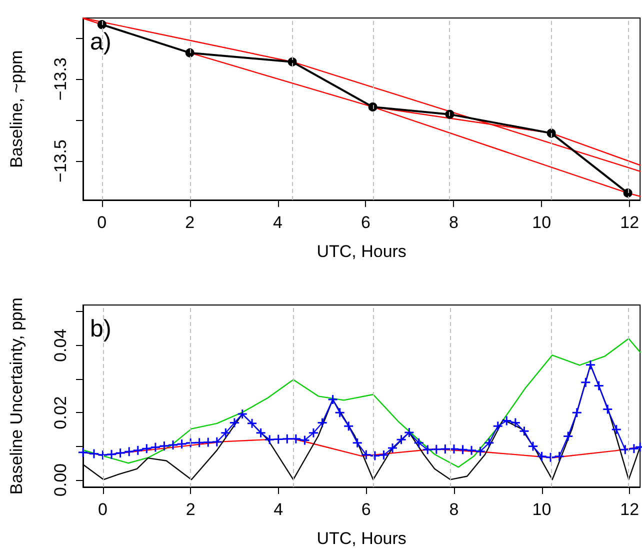  Describe the element at coordinates (60, 345) in the screenshot. I see `y-tick-label: 0.04` at that location.